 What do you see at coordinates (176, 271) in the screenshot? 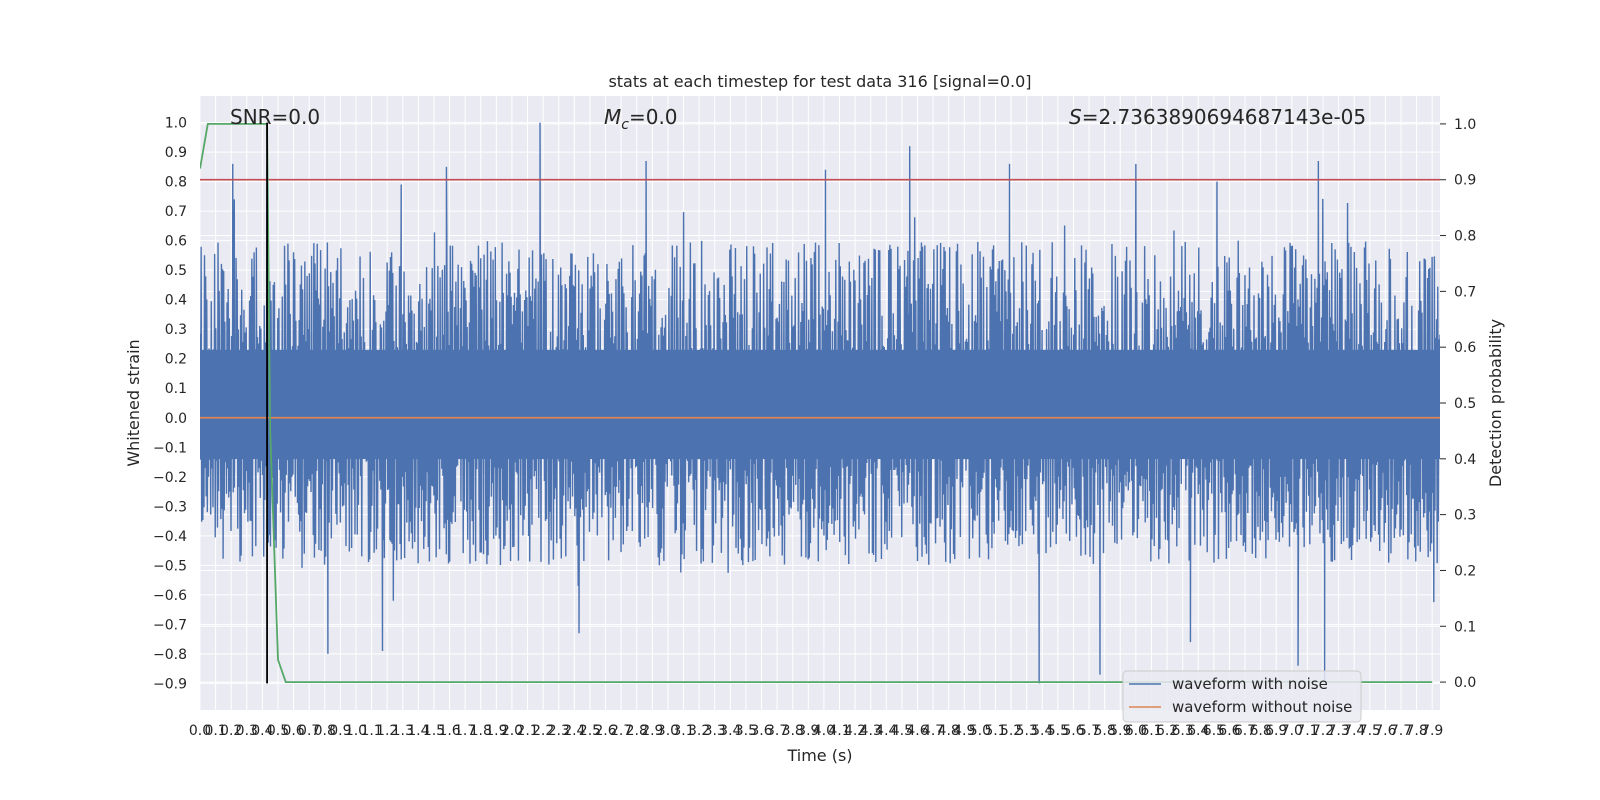
I see `y-left-tick-label: 0.5` at bounding box center [176, 271].